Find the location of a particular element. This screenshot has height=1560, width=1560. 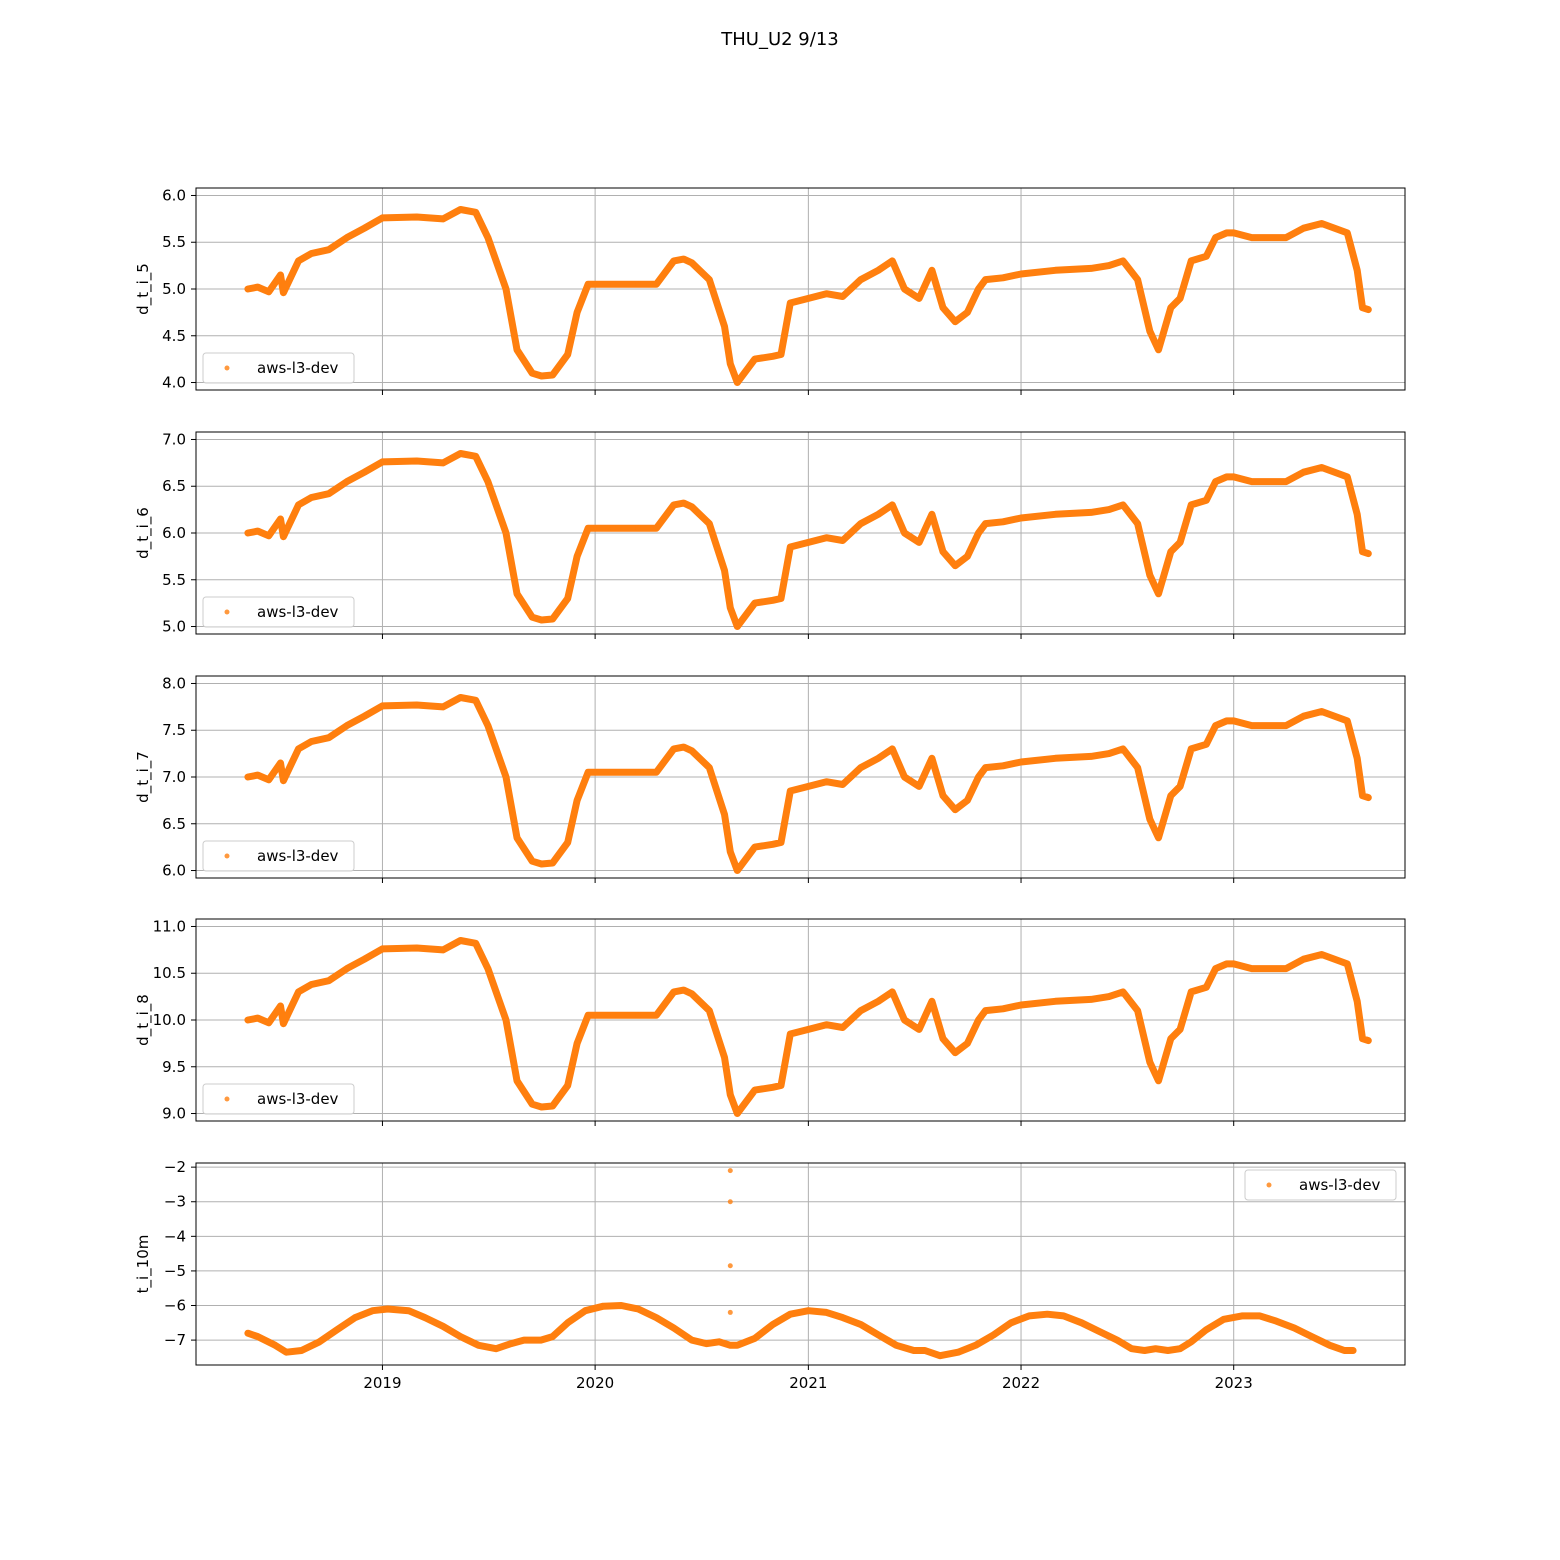

y-axis-label: d_t_i_5 is located at coordinates (143, 289).